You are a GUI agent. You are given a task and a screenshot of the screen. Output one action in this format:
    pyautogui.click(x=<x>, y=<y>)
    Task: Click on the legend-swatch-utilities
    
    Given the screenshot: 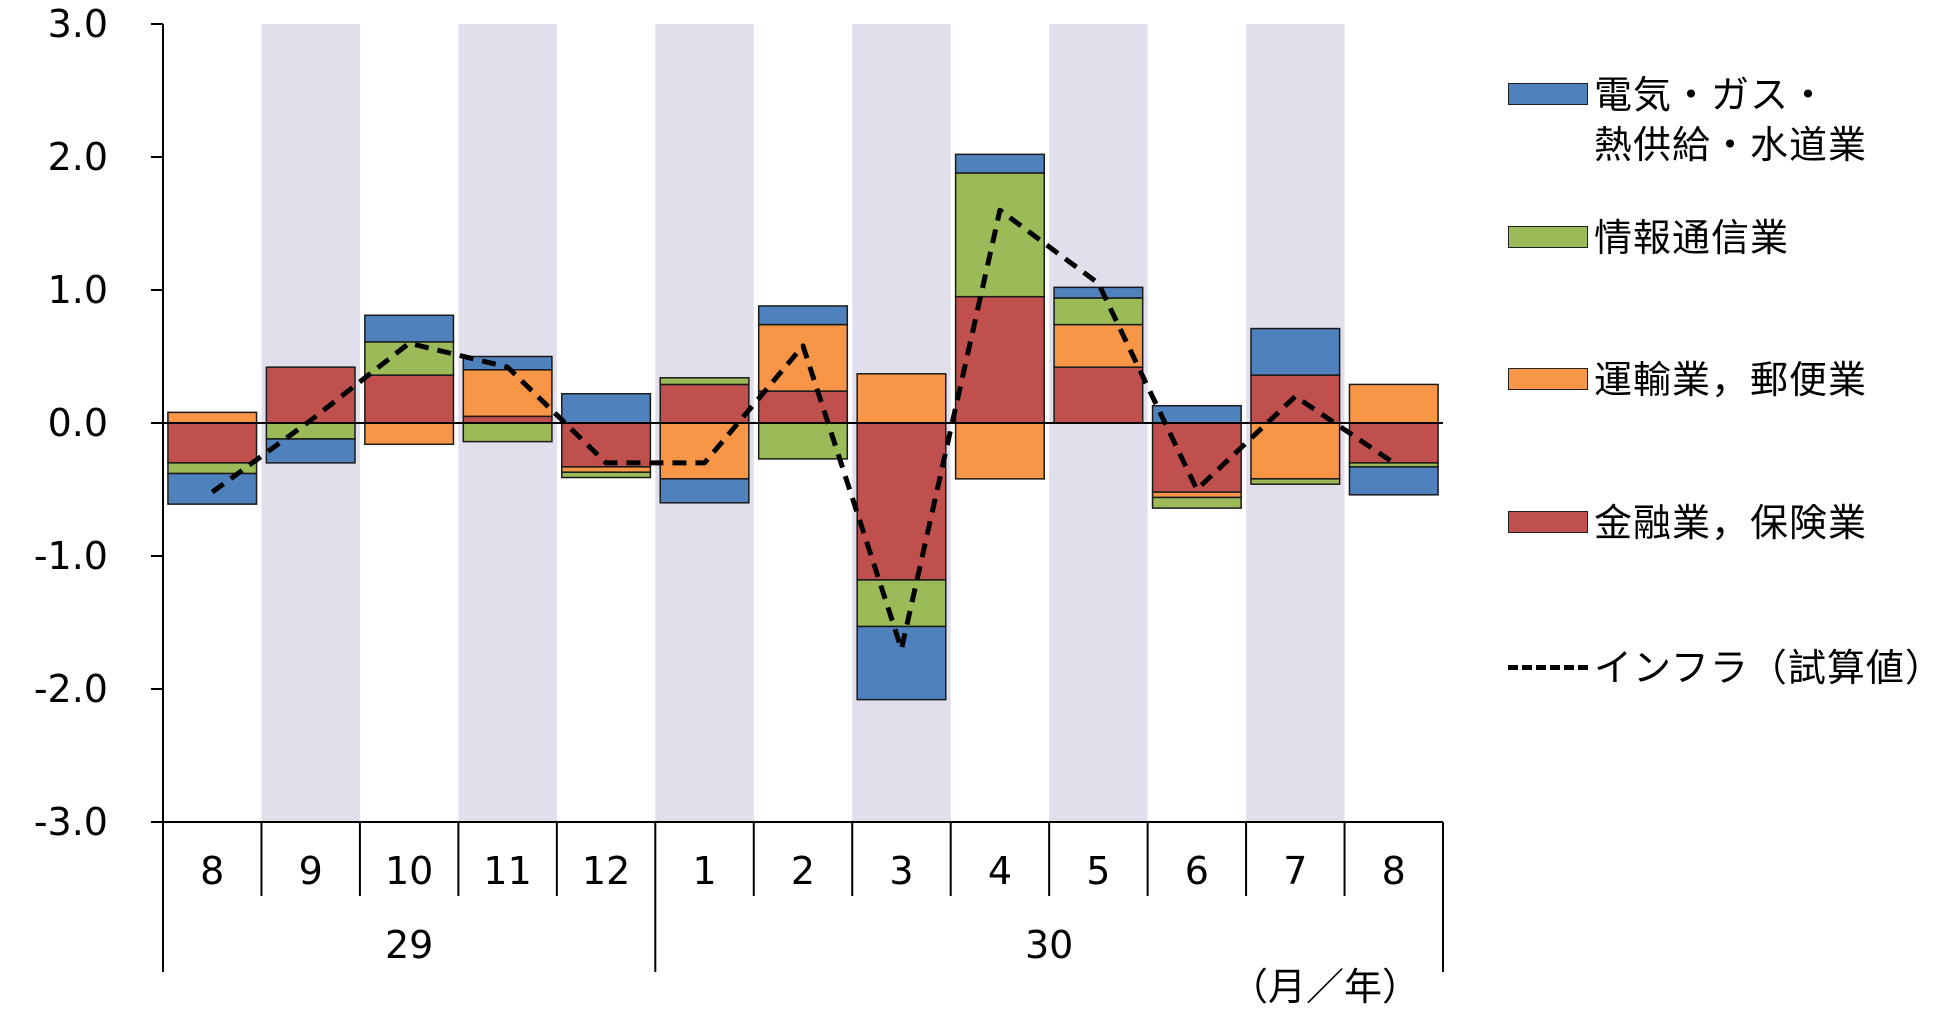 What is the action you would take?
    pyautogui.click(x=1548, y=94)
    